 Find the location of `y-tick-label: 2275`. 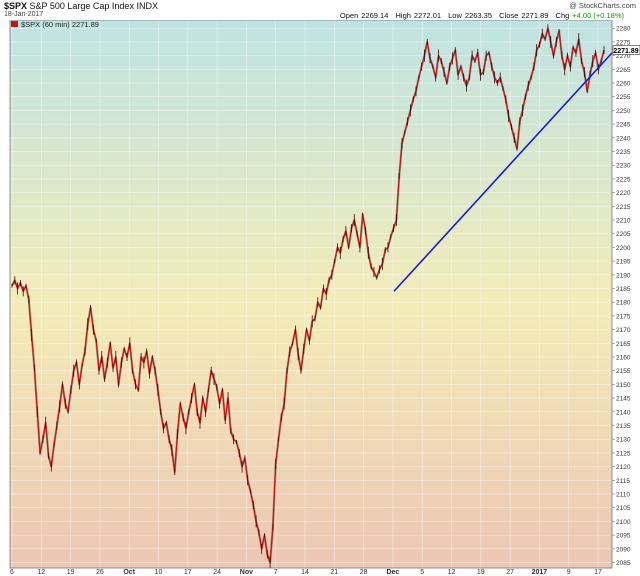

y-tick-label: 2275 is located at coordinates (623, 42).